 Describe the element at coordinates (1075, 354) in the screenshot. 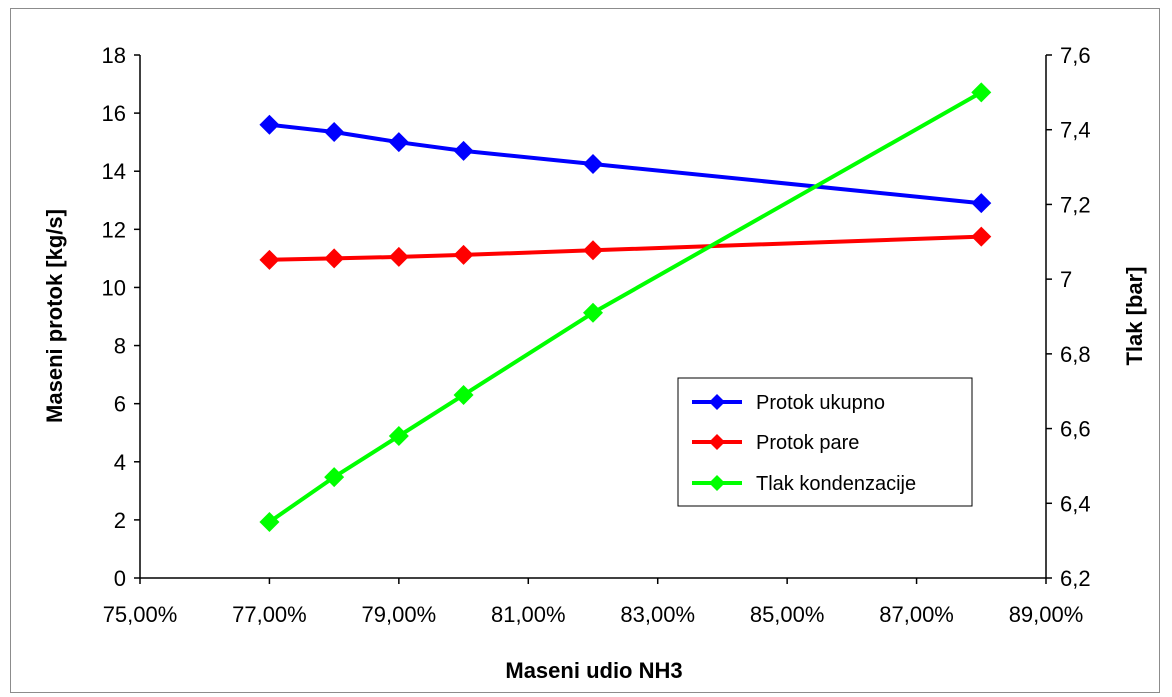

I see `y-right-tick-label: 6,8` at that location.